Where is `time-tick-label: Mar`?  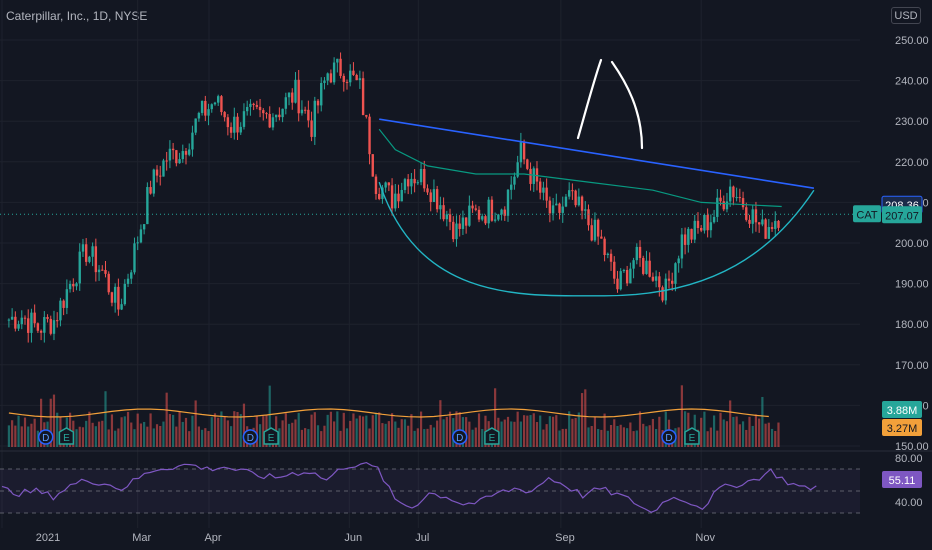
time-tick-label: Mar is located at coordinates (141, 538).